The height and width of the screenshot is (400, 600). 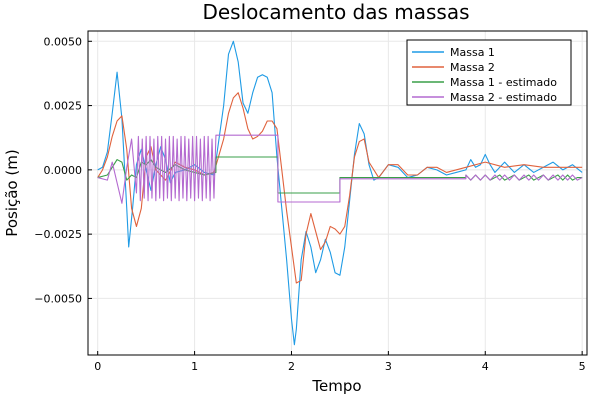 I want to click on x-ticks: 0 1 2 3 4 5, so click(x=340, y=362).